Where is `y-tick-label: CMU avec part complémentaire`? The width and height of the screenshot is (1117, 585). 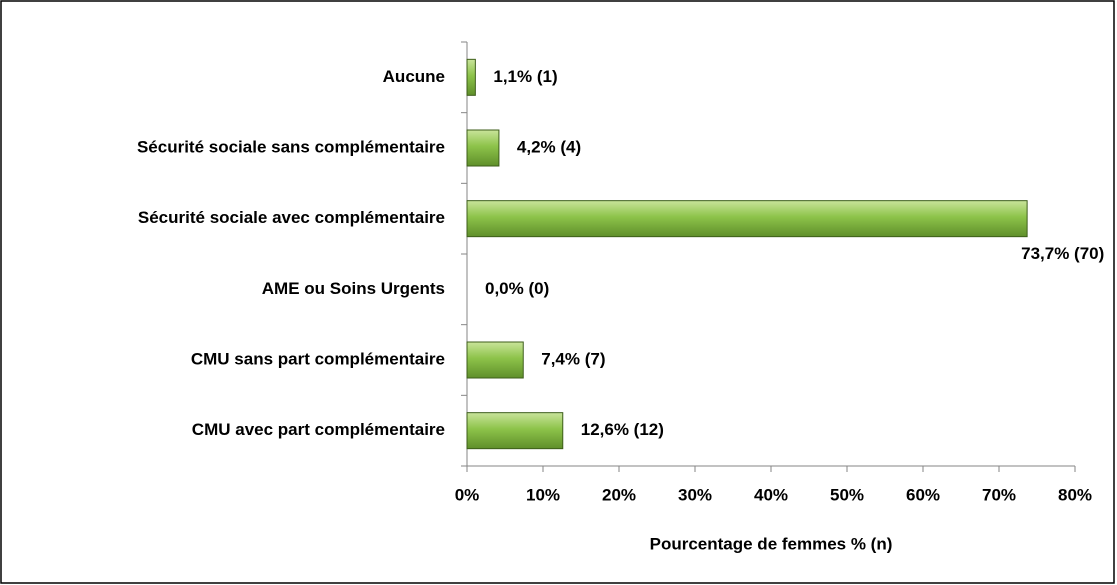 y-tick-label: CMU avec part complémentaire is located at coordinates (318, 429).